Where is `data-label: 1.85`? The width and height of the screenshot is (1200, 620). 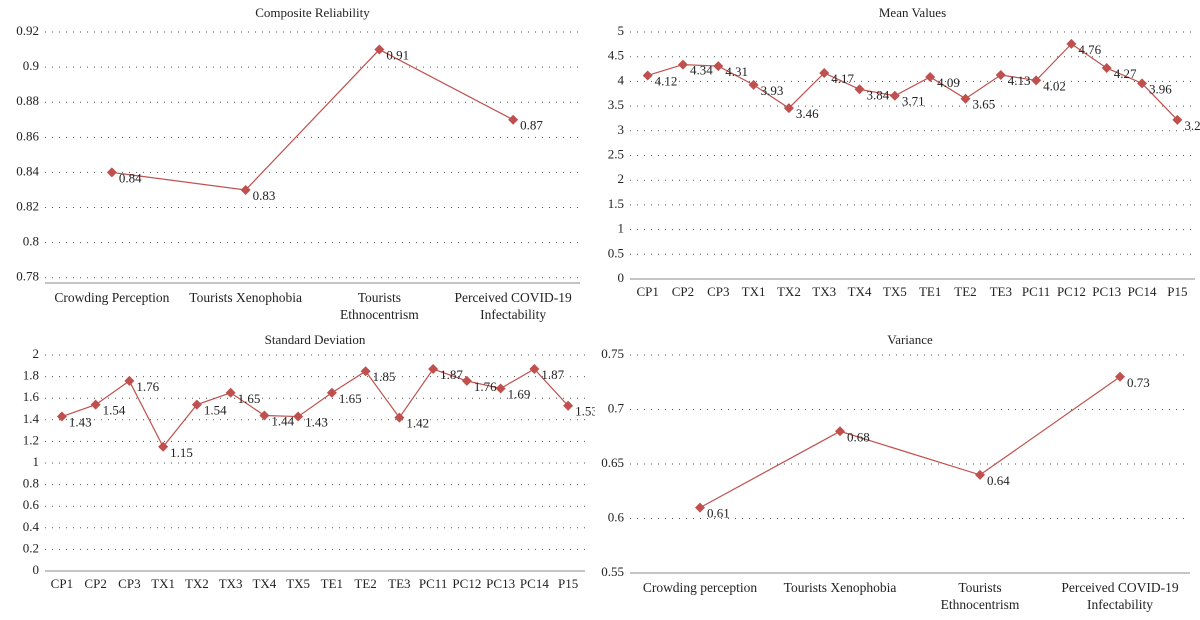 data-label: 1.85 is located at coordinates (384, 376).